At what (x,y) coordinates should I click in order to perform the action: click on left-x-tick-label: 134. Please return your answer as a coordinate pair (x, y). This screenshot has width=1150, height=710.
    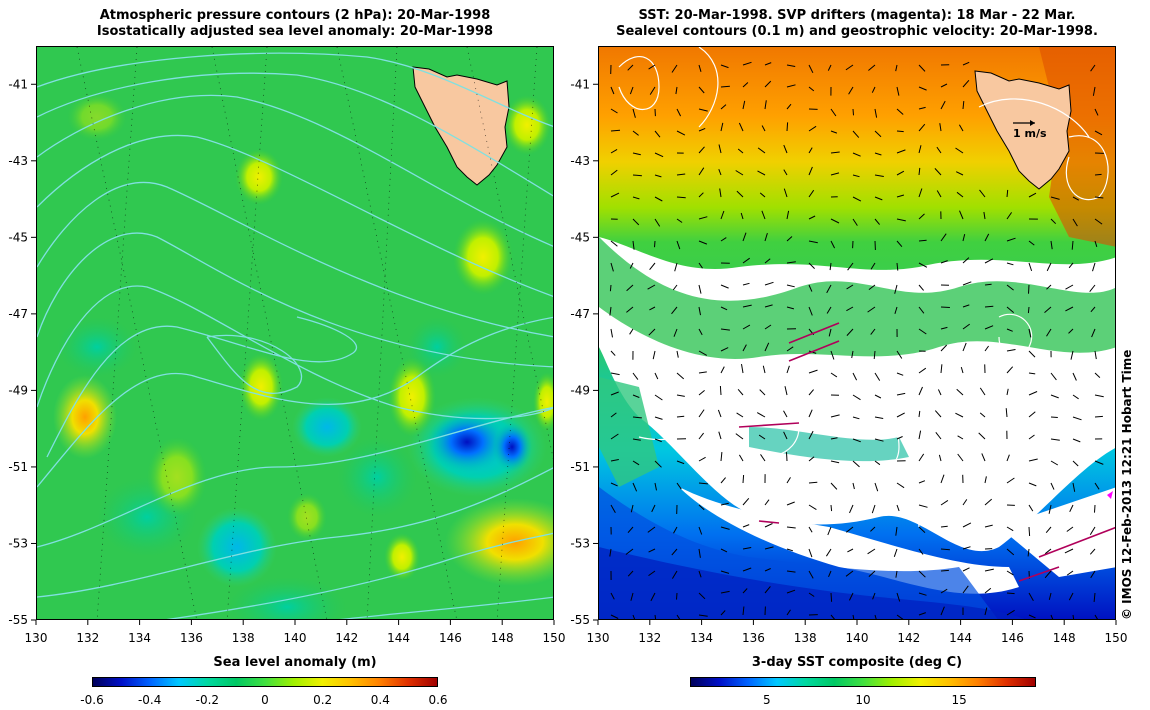
    Looking at the image, I should click on (139, 638).